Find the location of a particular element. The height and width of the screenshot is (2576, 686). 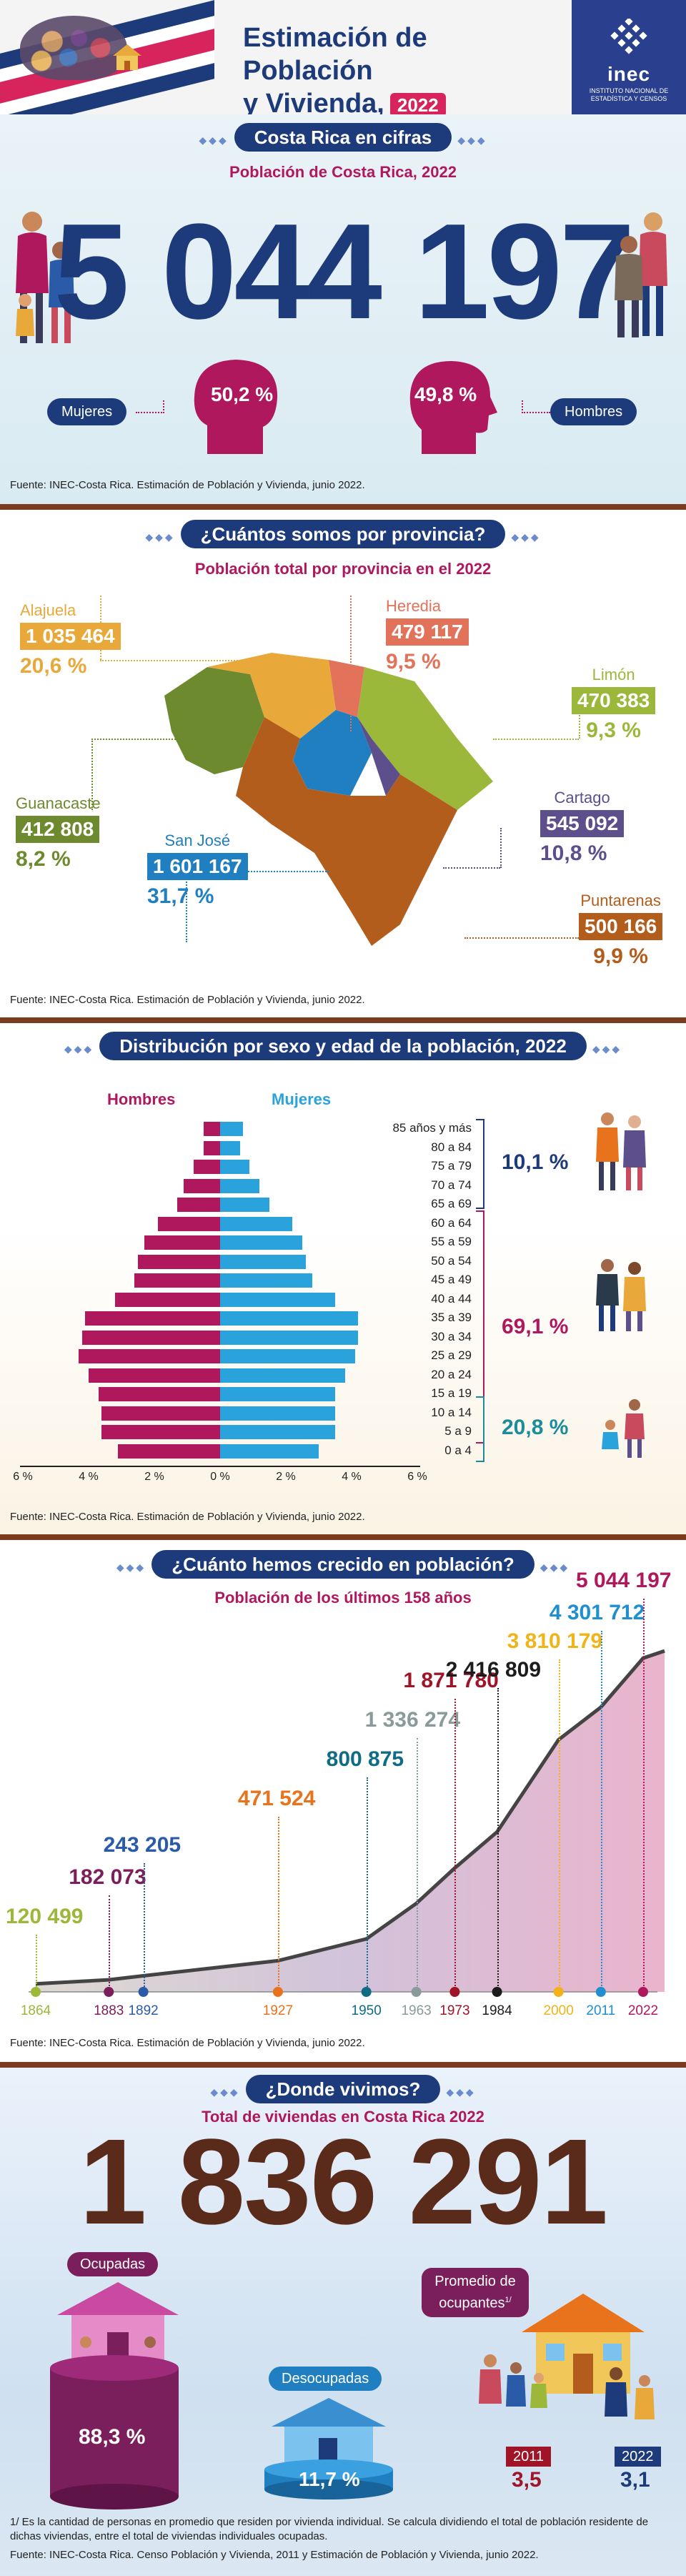

growth-value-label: 5 044 197 is located at coordinates (624, 1580).